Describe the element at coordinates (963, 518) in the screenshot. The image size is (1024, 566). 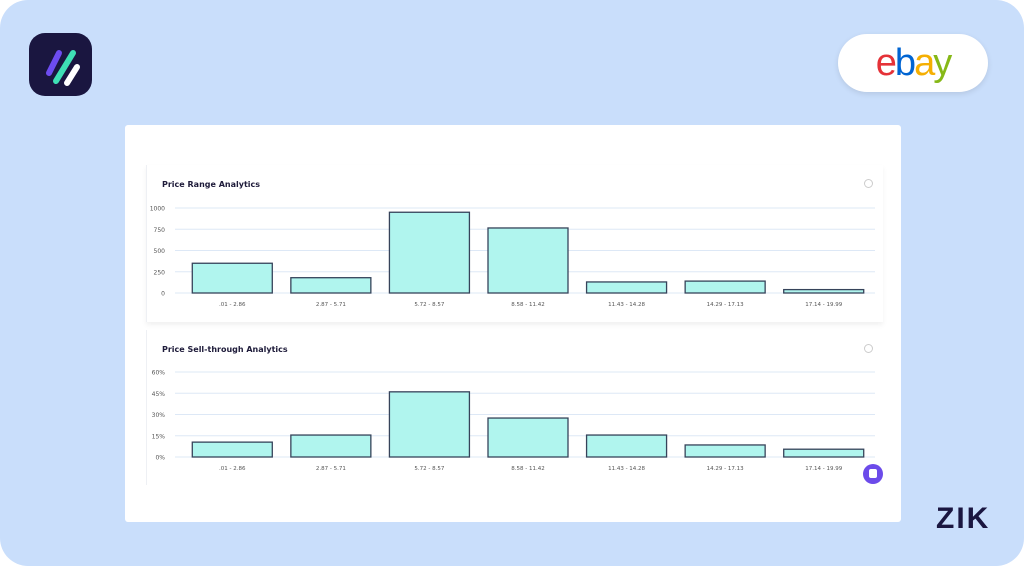
I see `zik-watermark: ZIK` at that location.